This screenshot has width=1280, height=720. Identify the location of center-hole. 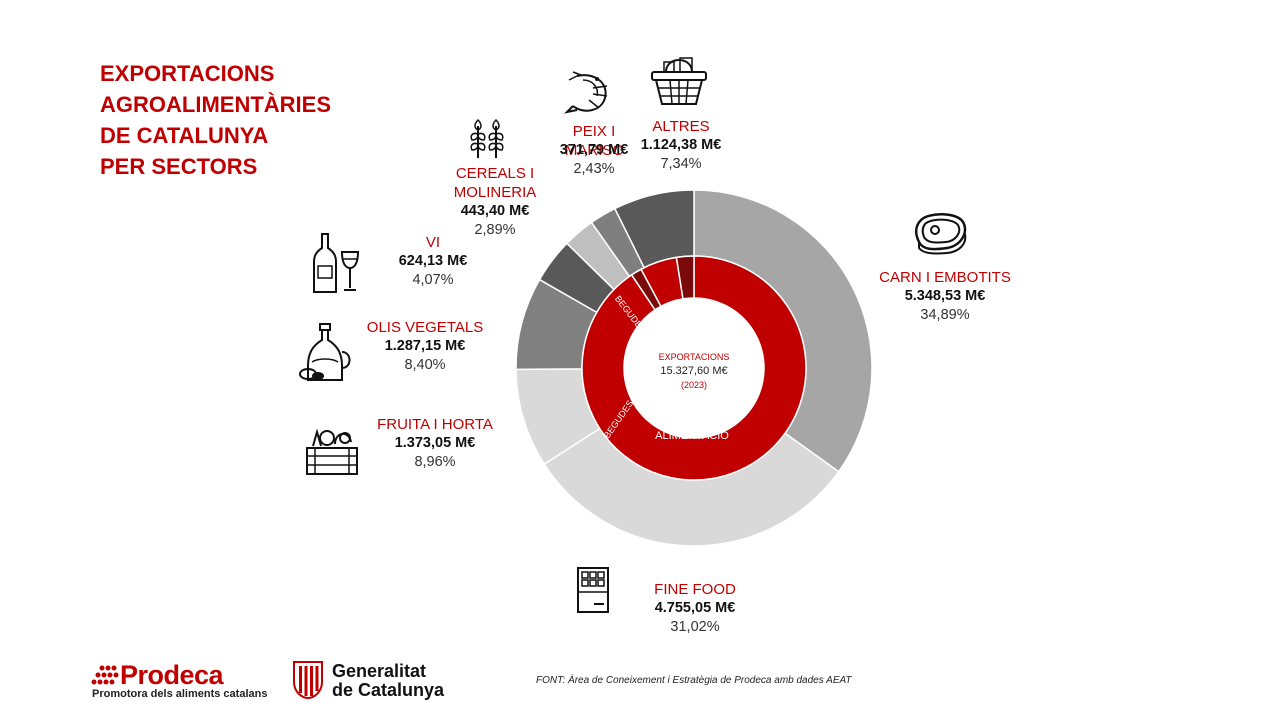
(694, 368).